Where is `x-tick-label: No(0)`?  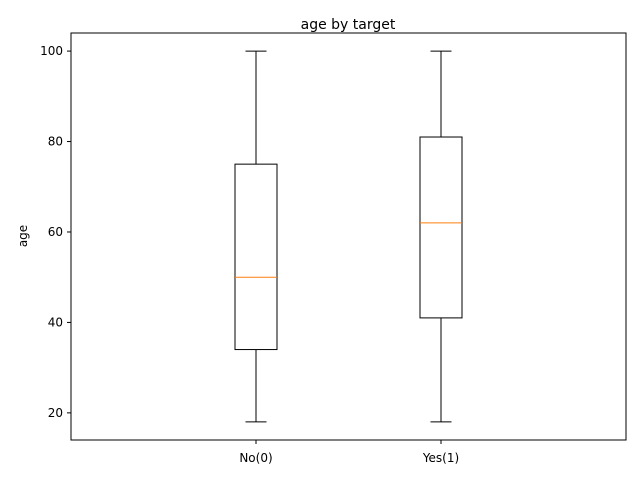 x-tick-label: No(0) is located at coordinates (255, 458).